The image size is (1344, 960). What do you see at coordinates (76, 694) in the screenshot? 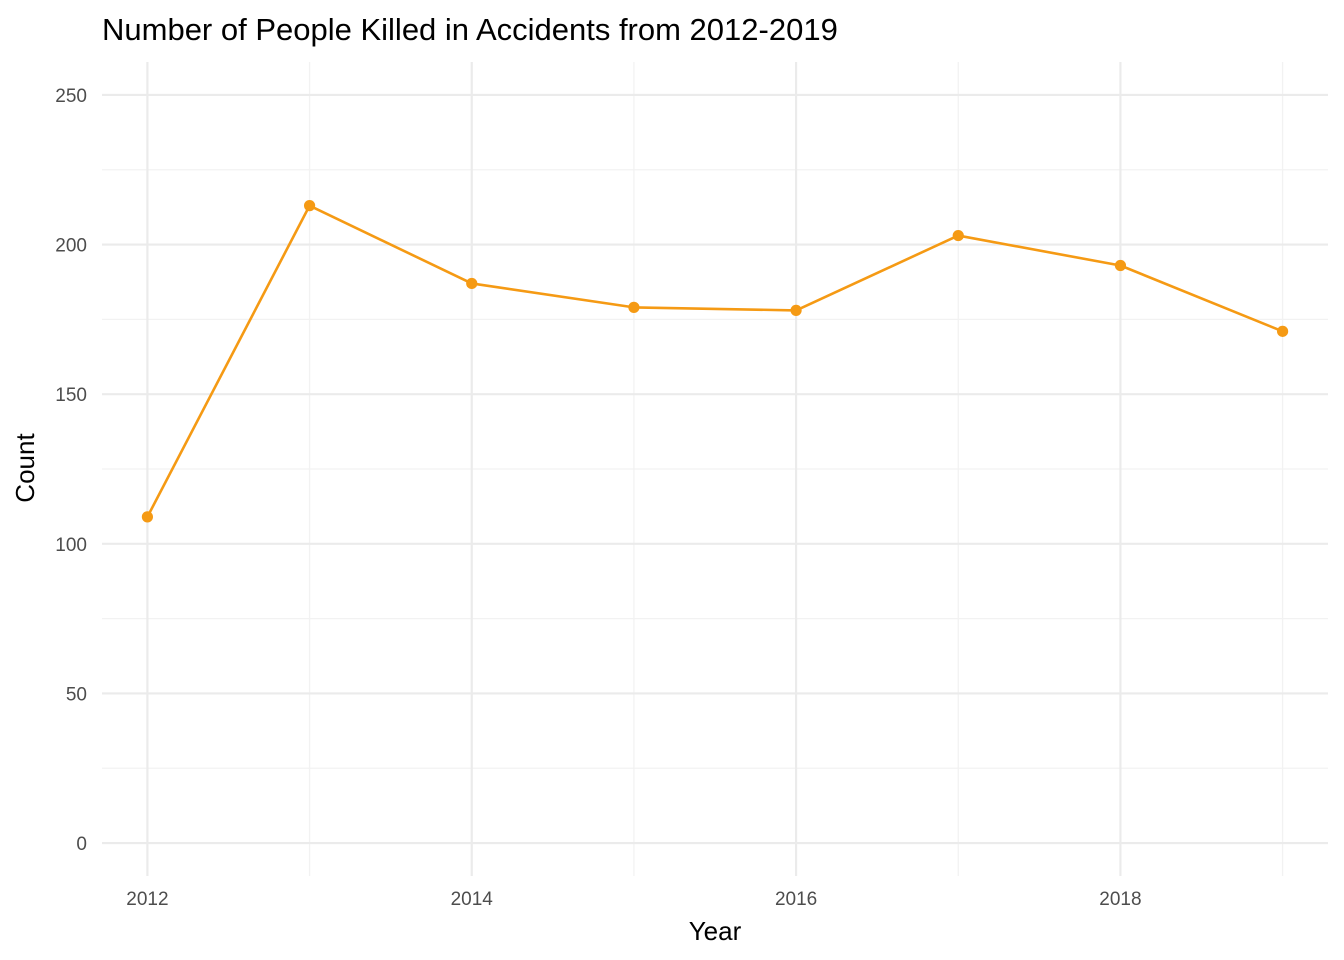
I see `y-tick-label: 50` at bounding box center [76, 694].